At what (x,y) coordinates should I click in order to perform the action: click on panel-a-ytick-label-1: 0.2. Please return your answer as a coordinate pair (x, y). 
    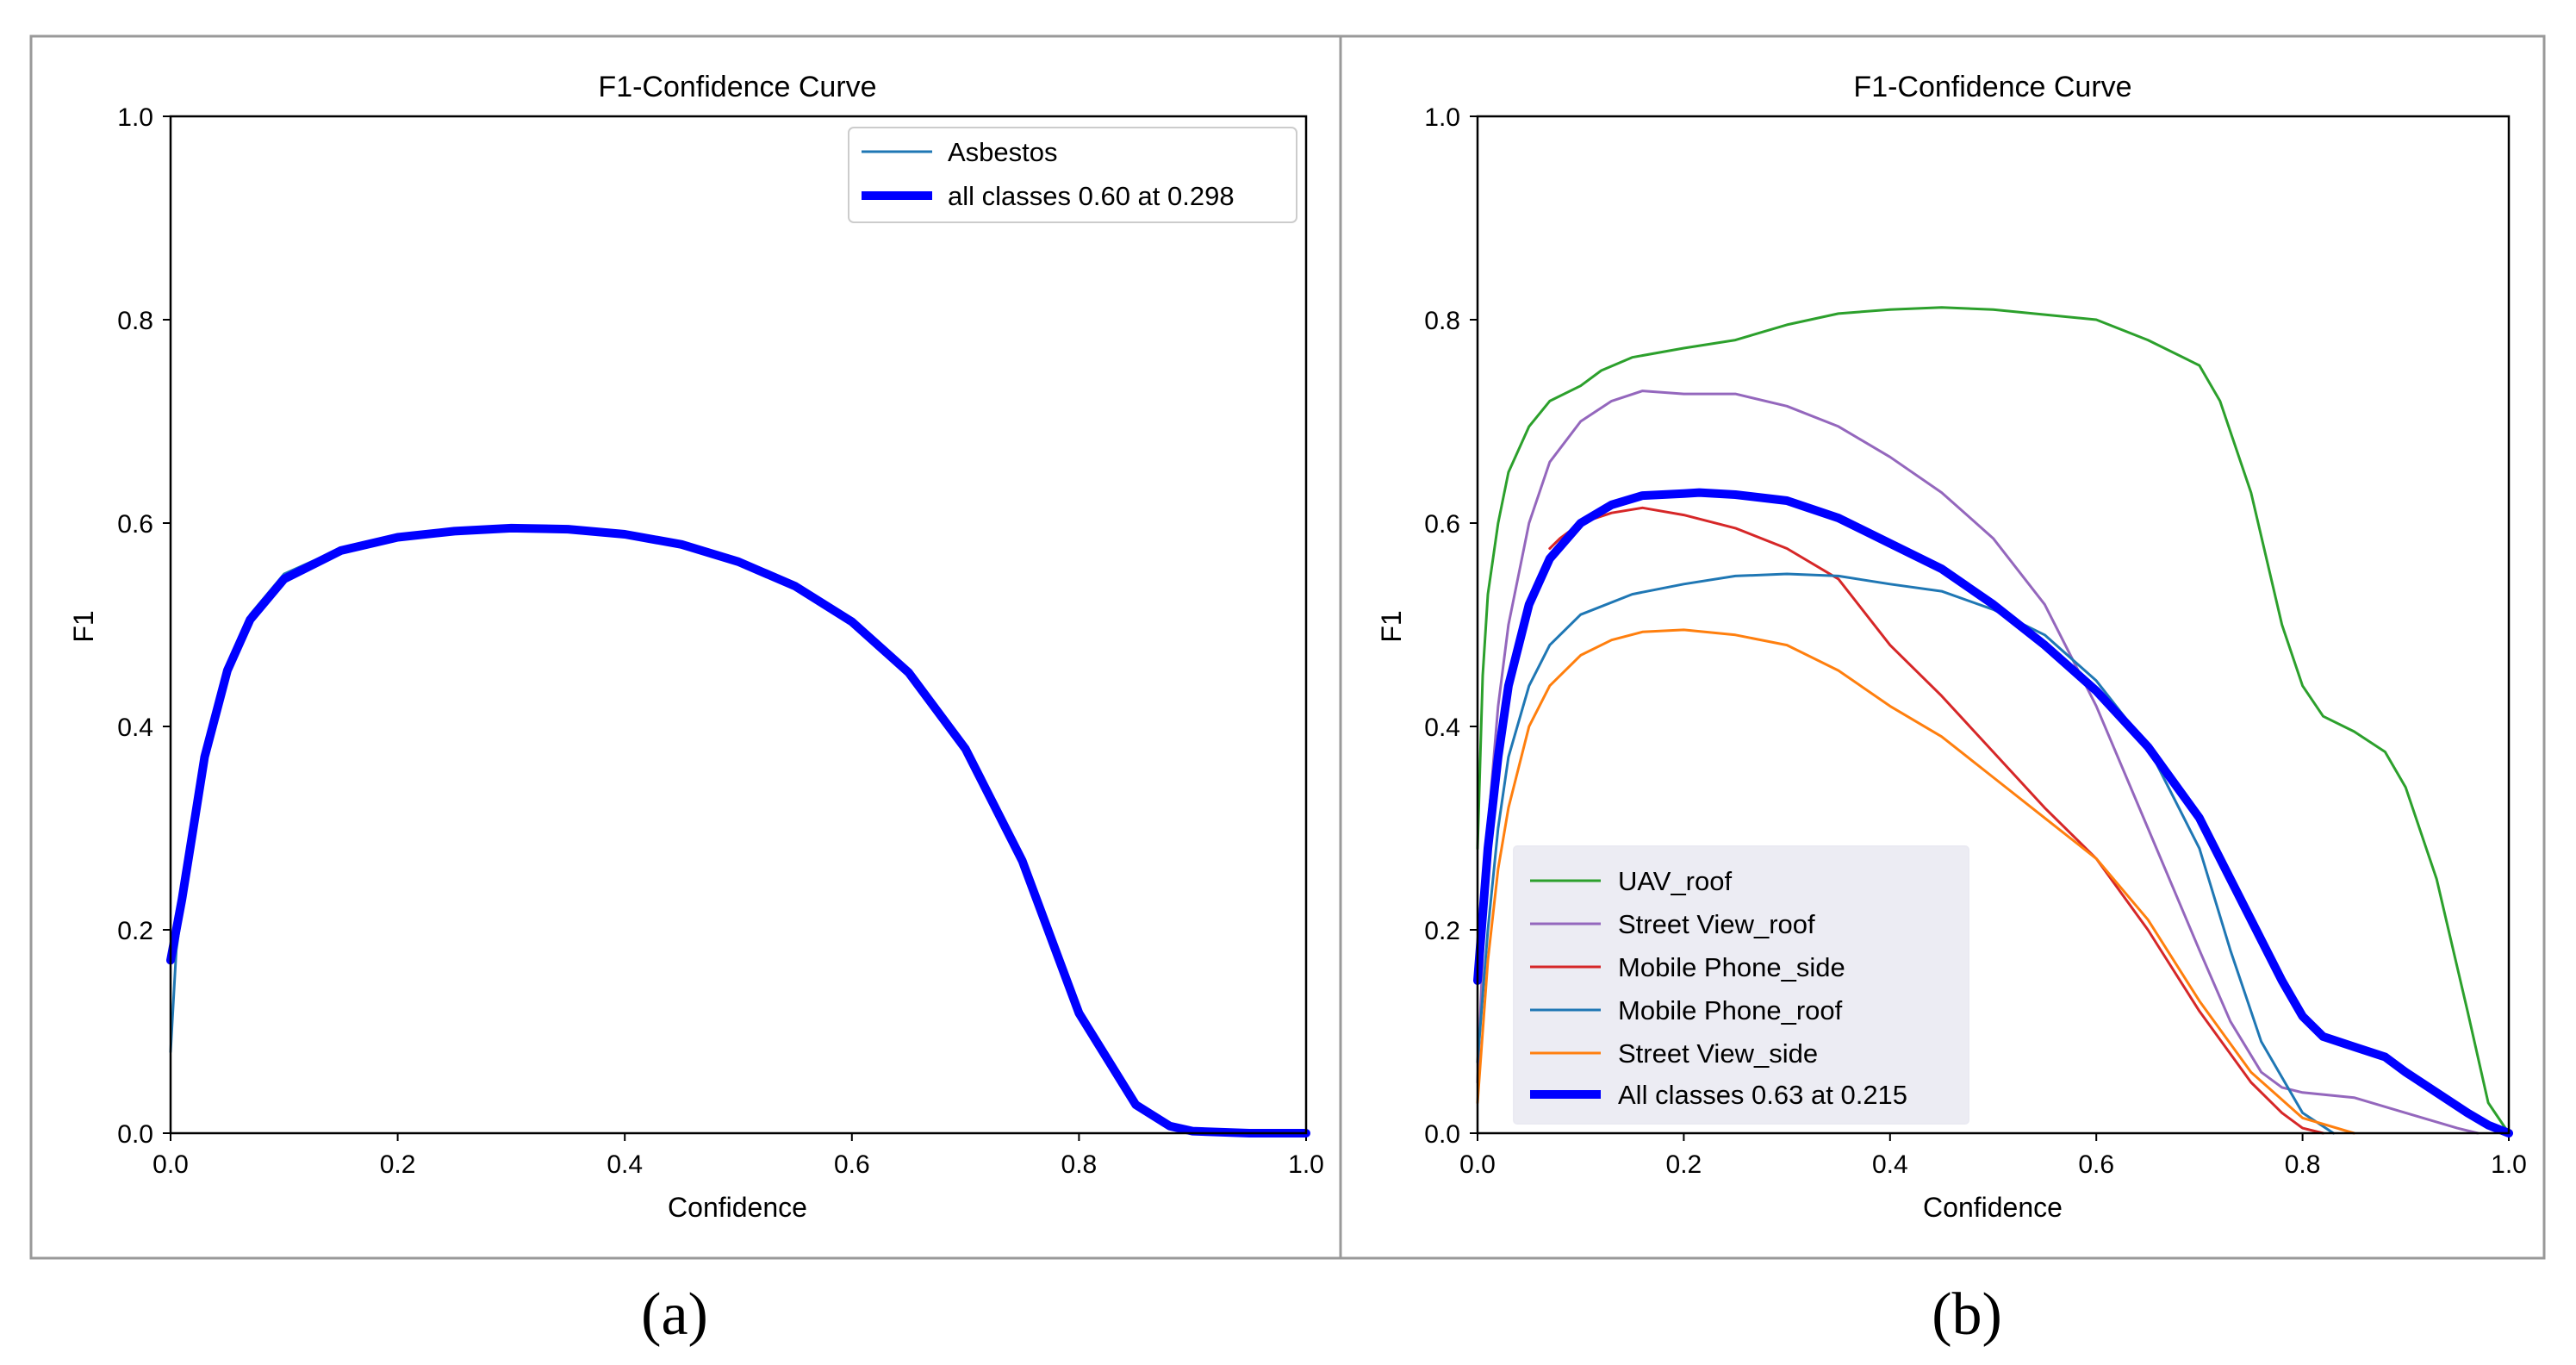
    Looking at the image, I should click on (135, 931).